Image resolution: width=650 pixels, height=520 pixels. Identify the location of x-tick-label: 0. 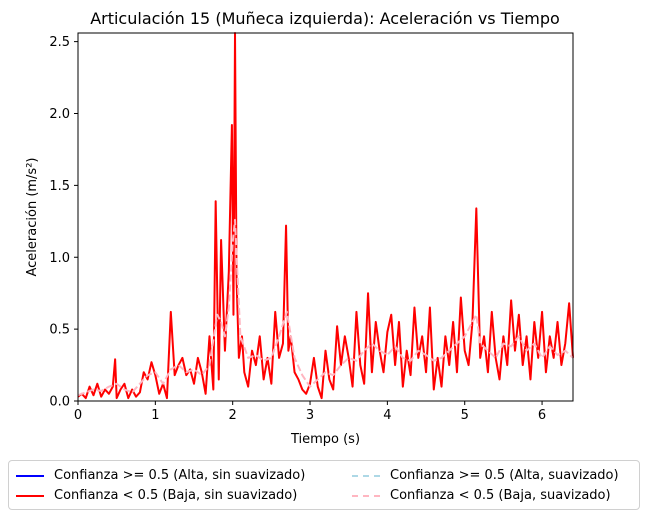
(78, 415).